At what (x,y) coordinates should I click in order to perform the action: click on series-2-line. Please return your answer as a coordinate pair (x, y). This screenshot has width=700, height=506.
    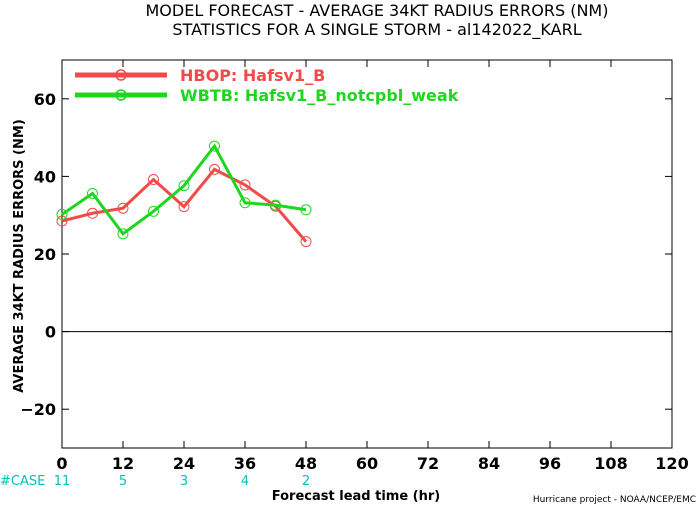
    Looking at the image, I should click on (184, 189).